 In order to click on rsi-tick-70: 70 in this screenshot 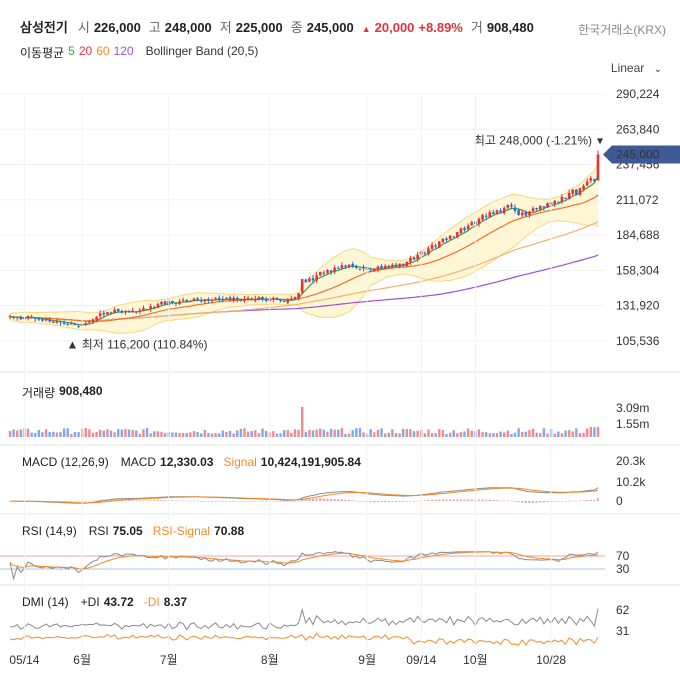, I will do `click(623, 556)`.